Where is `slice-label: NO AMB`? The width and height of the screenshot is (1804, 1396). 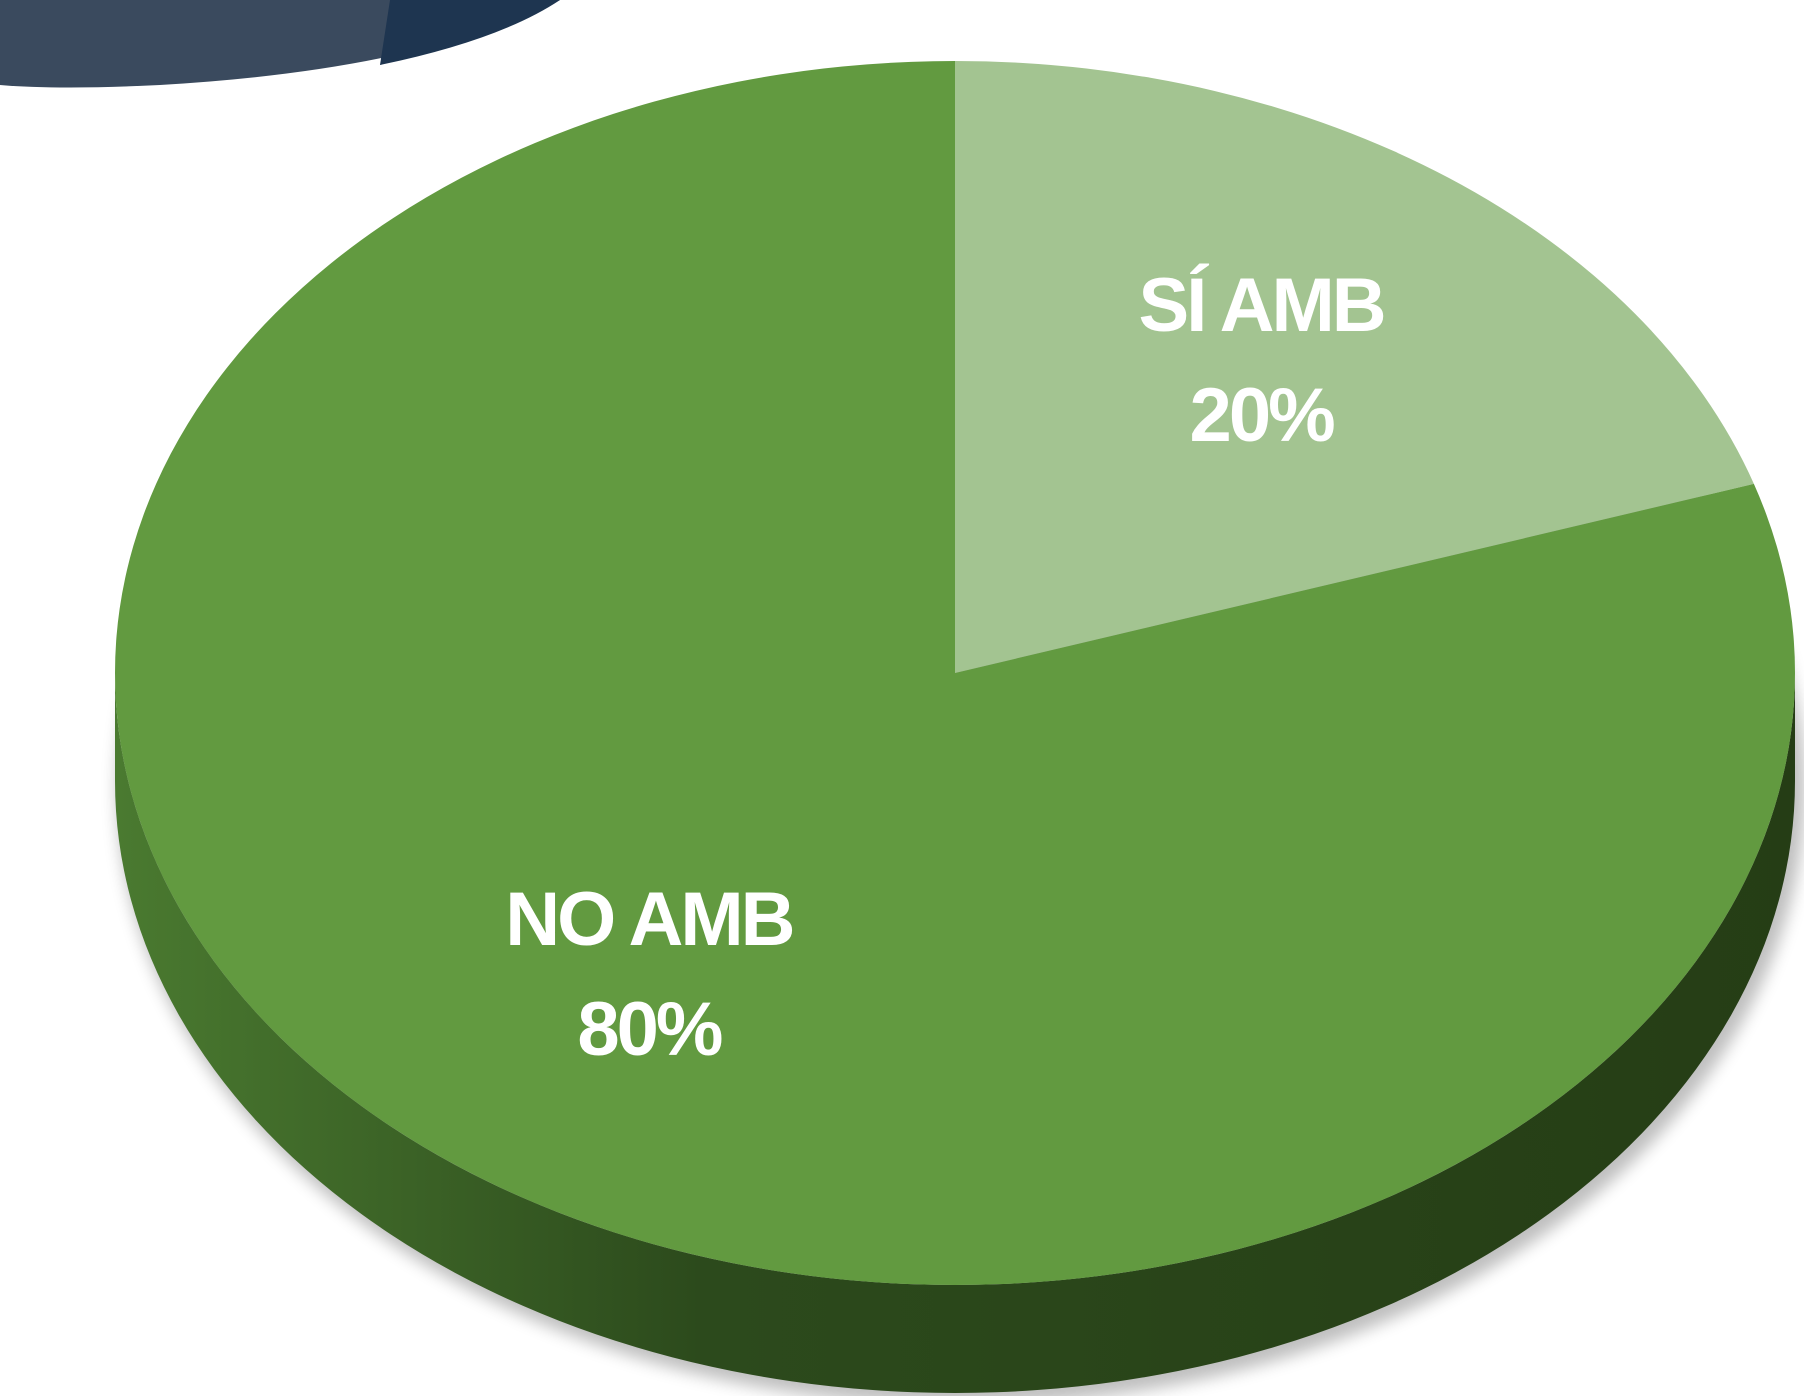
slice-label: NO AMB is located at coordinates (648, 919).